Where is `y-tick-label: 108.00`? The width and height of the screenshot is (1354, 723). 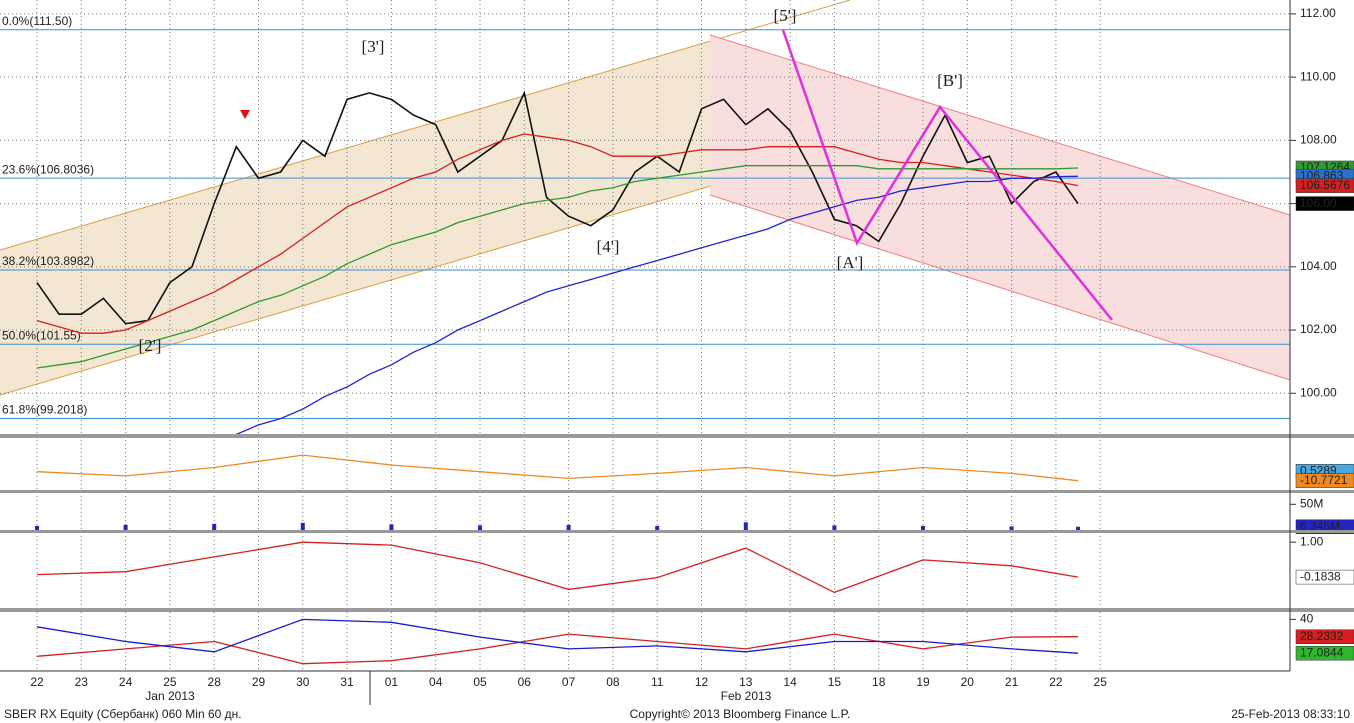
y-tick-label: 108.00 is located at coordinates (1318, 140).